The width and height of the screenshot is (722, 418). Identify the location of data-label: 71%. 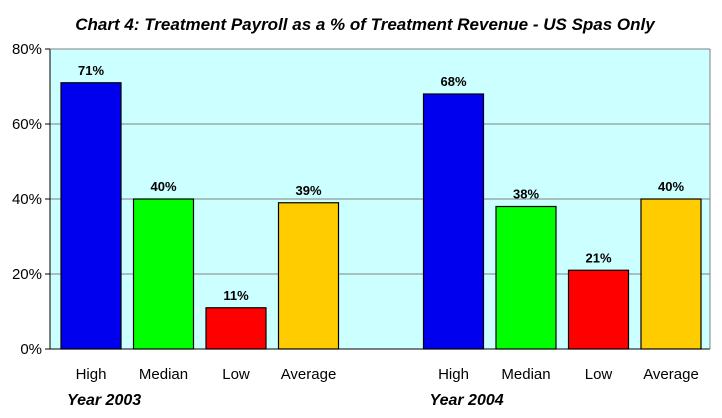
(91, 70).